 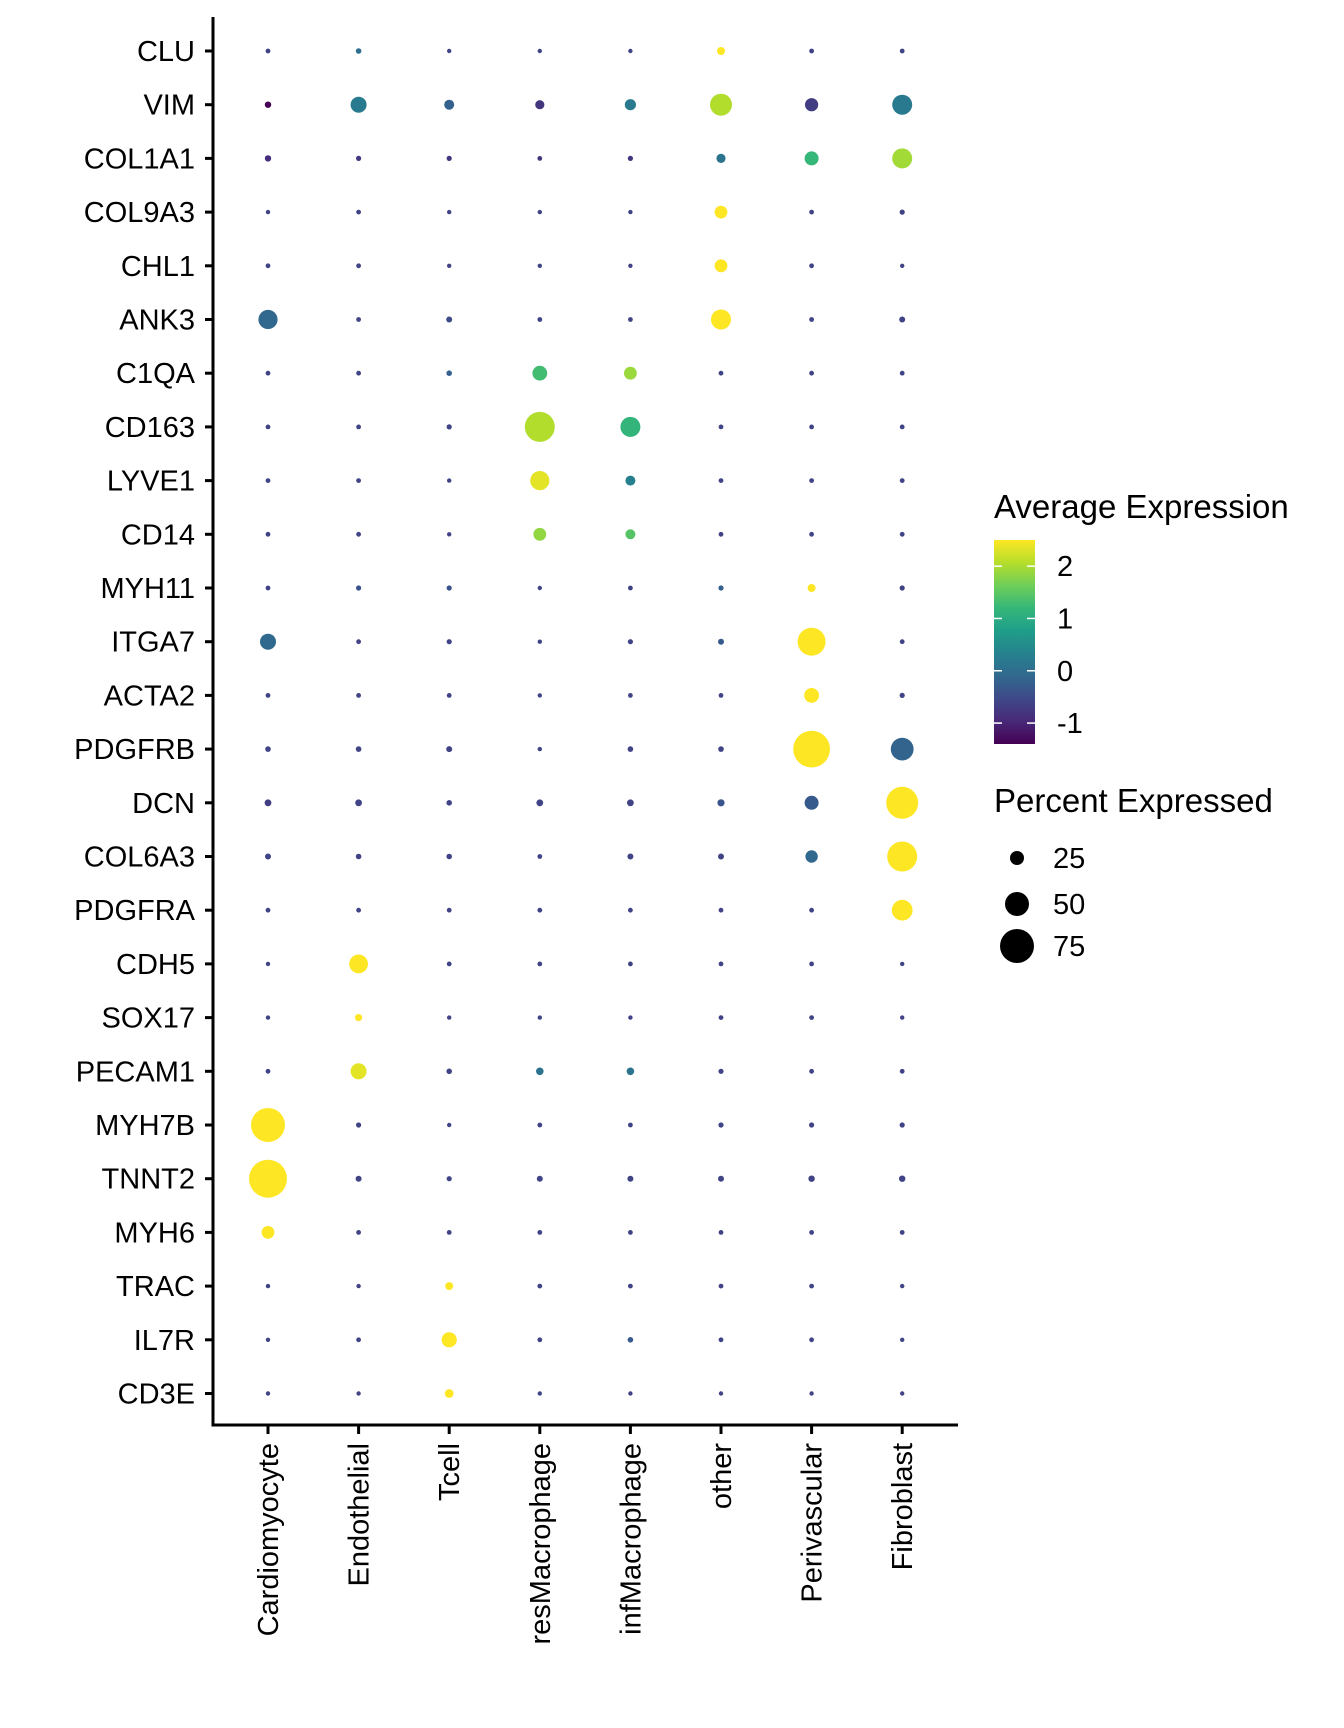 What do you see at coordinates (630, 1286) in the screenshot?
I see `dot-TRAC-infMacrophage` at bounding box center [630, 1286].